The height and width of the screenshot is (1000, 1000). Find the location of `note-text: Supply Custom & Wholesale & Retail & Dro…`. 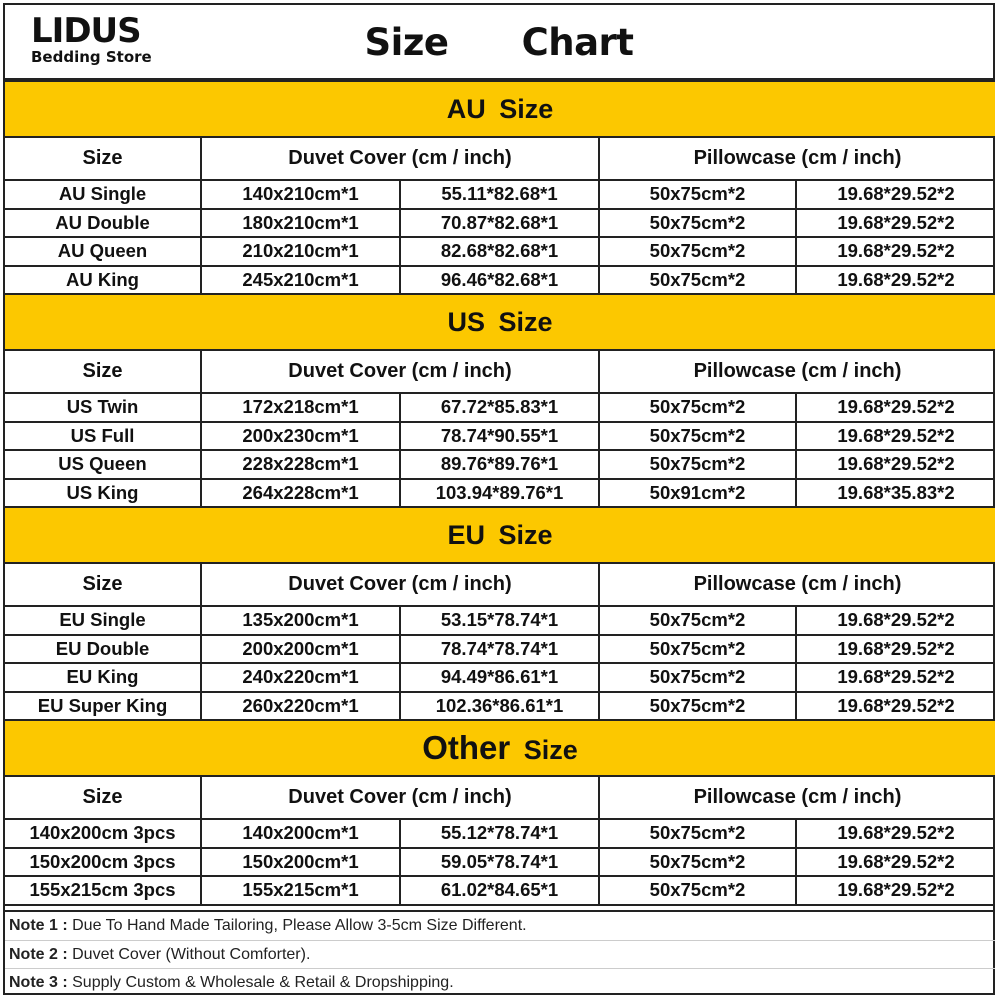

note-text: Supply Custom & Wholesale & Retail & Dro… is located at coordinates (263, 982).